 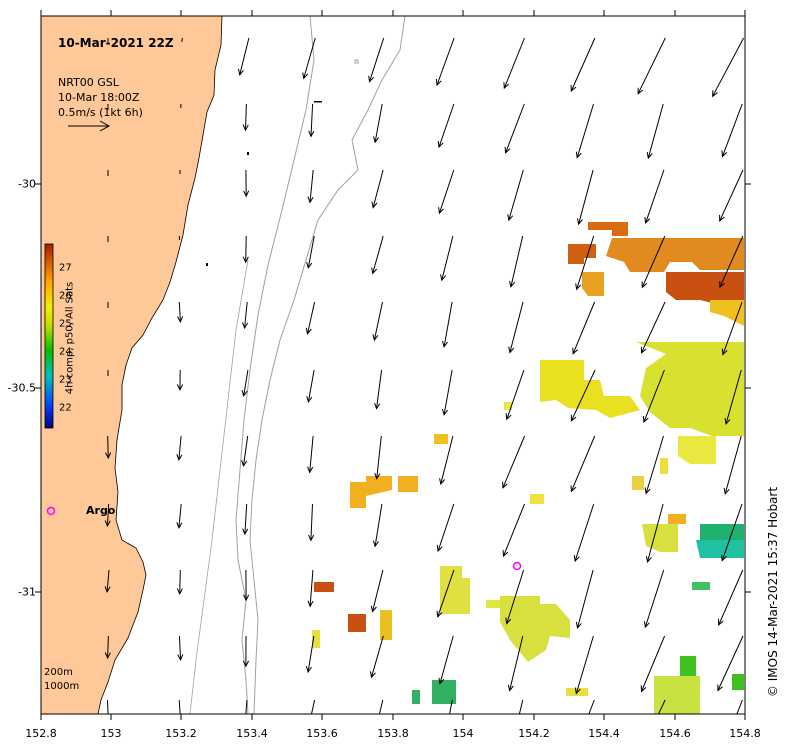 I want to click on argo-label: Argo, so click(x=101, y=510).